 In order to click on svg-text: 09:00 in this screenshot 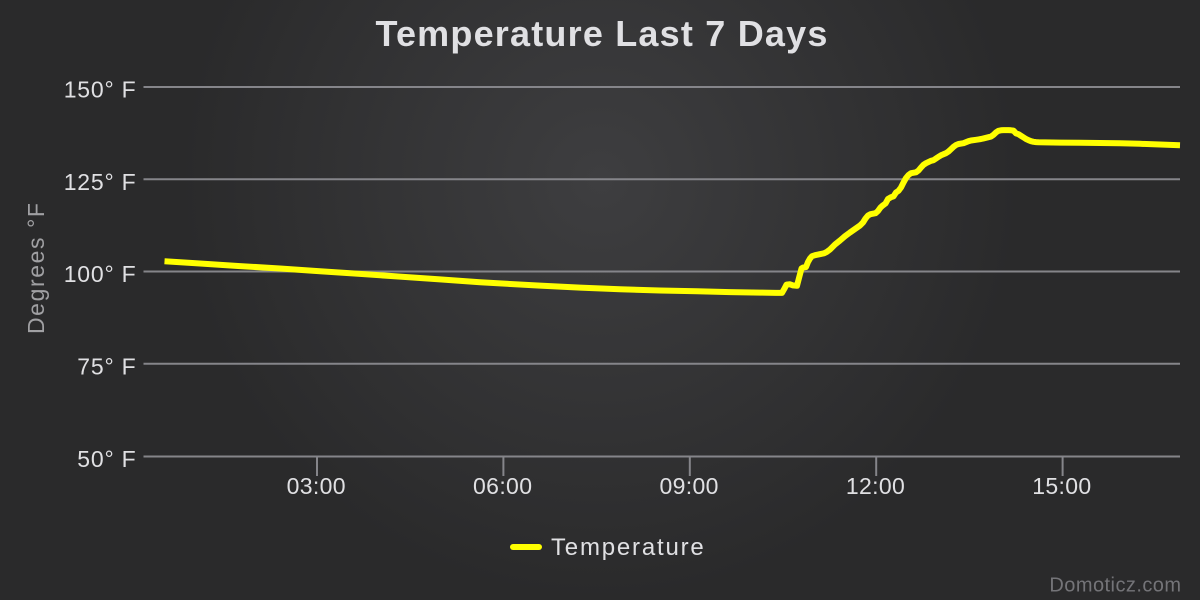, I will do `click(688, 486)`.